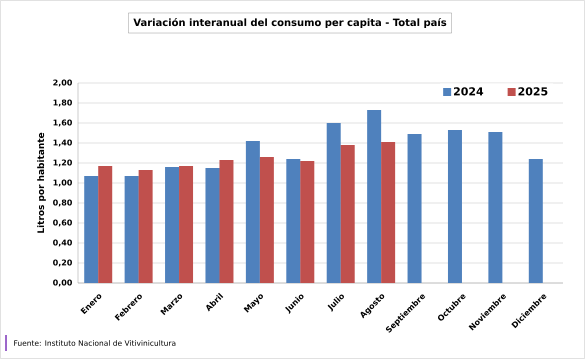 Image resolution: width=585 pixels, height=359 pixels. What do you see at coordinates (533, 91) in the screenshot?
I see `legend-label: 2025` at bounding box center [533, 91].